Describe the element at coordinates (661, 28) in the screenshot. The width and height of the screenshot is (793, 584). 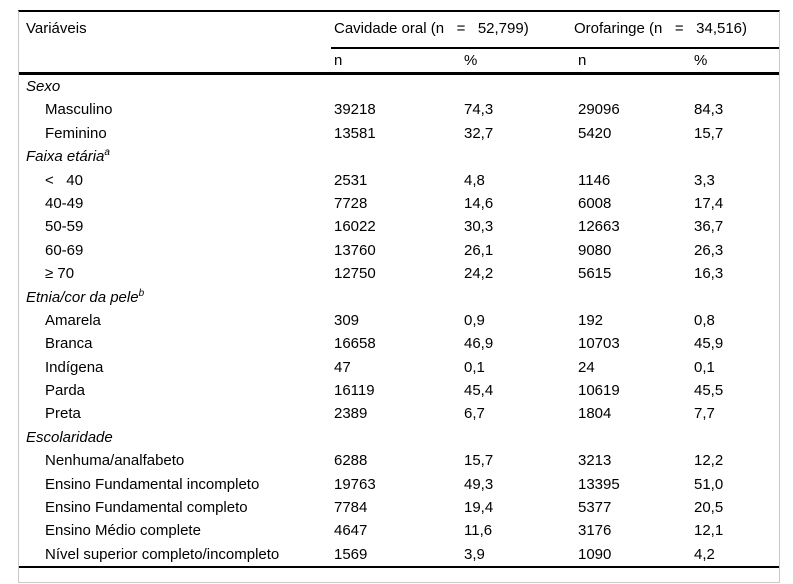
I see `group-header-orofaringe: Orofaringe (n = 34,516)` at that location.